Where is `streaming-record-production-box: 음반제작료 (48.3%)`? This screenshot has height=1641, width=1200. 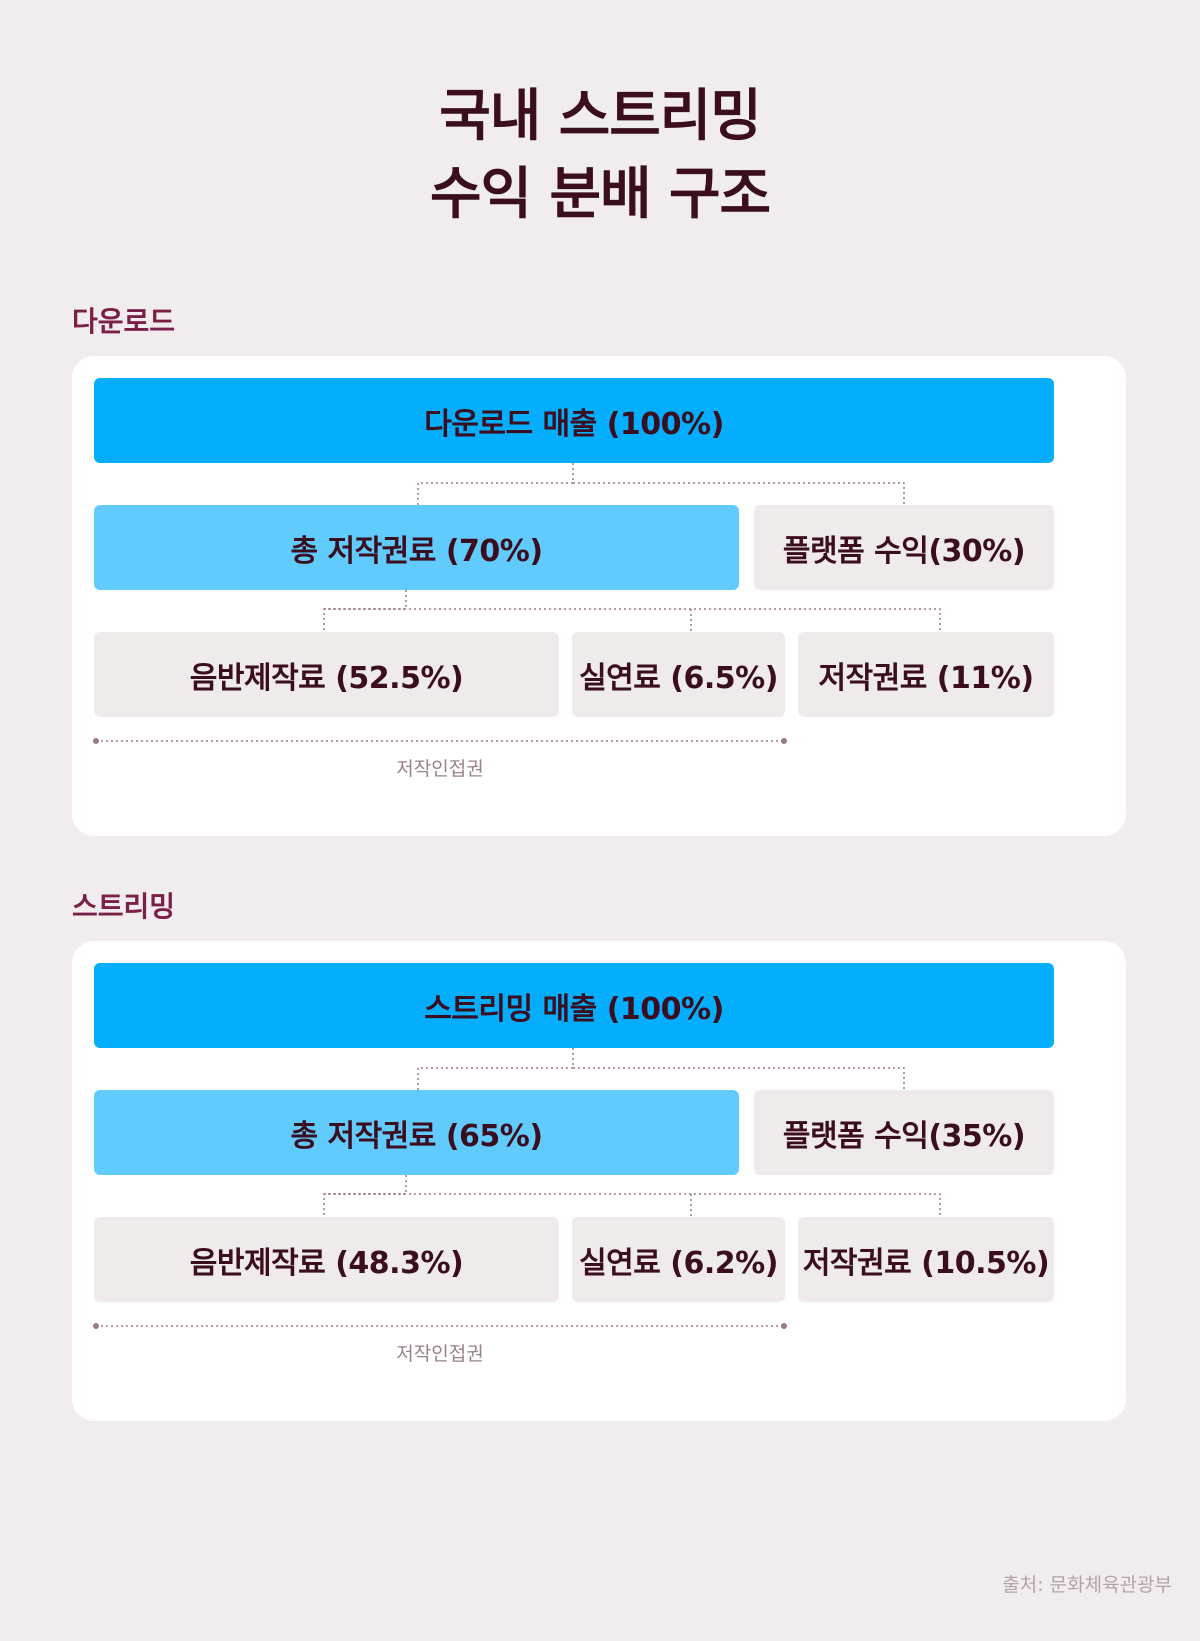
streaming-record-production-box: 음반제작료 (48.3%) is located at coordinates (326, 1259).